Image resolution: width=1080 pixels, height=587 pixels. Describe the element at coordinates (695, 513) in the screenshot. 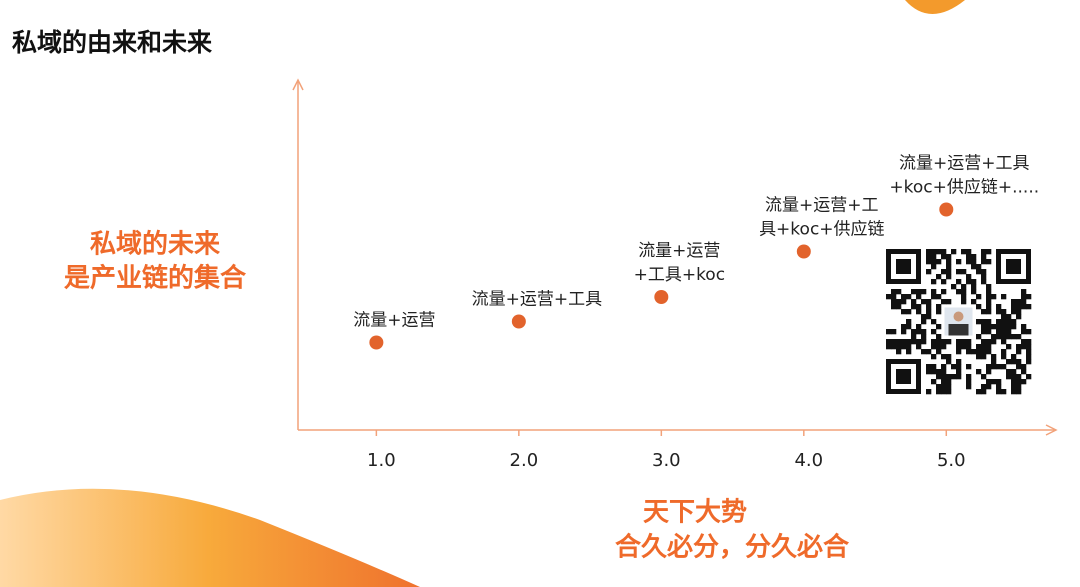

I see `bottom-text: 天下大势` at that location.